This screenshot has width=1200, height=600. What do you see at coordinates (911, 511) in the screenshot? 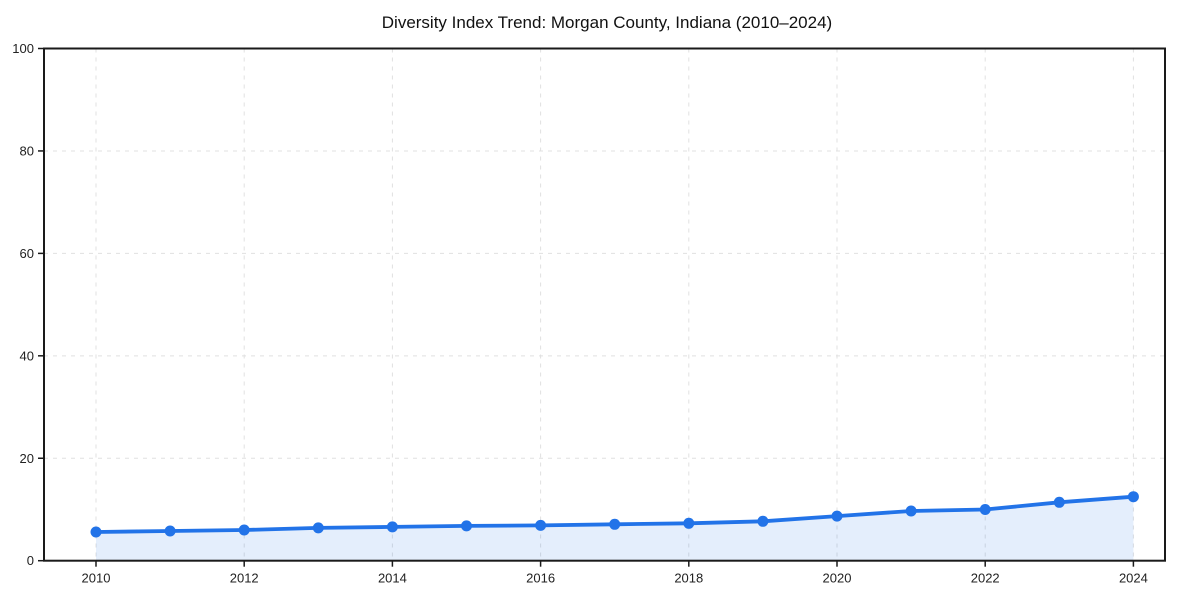
I see `data-point-2021` at bounding box center [911, 511].